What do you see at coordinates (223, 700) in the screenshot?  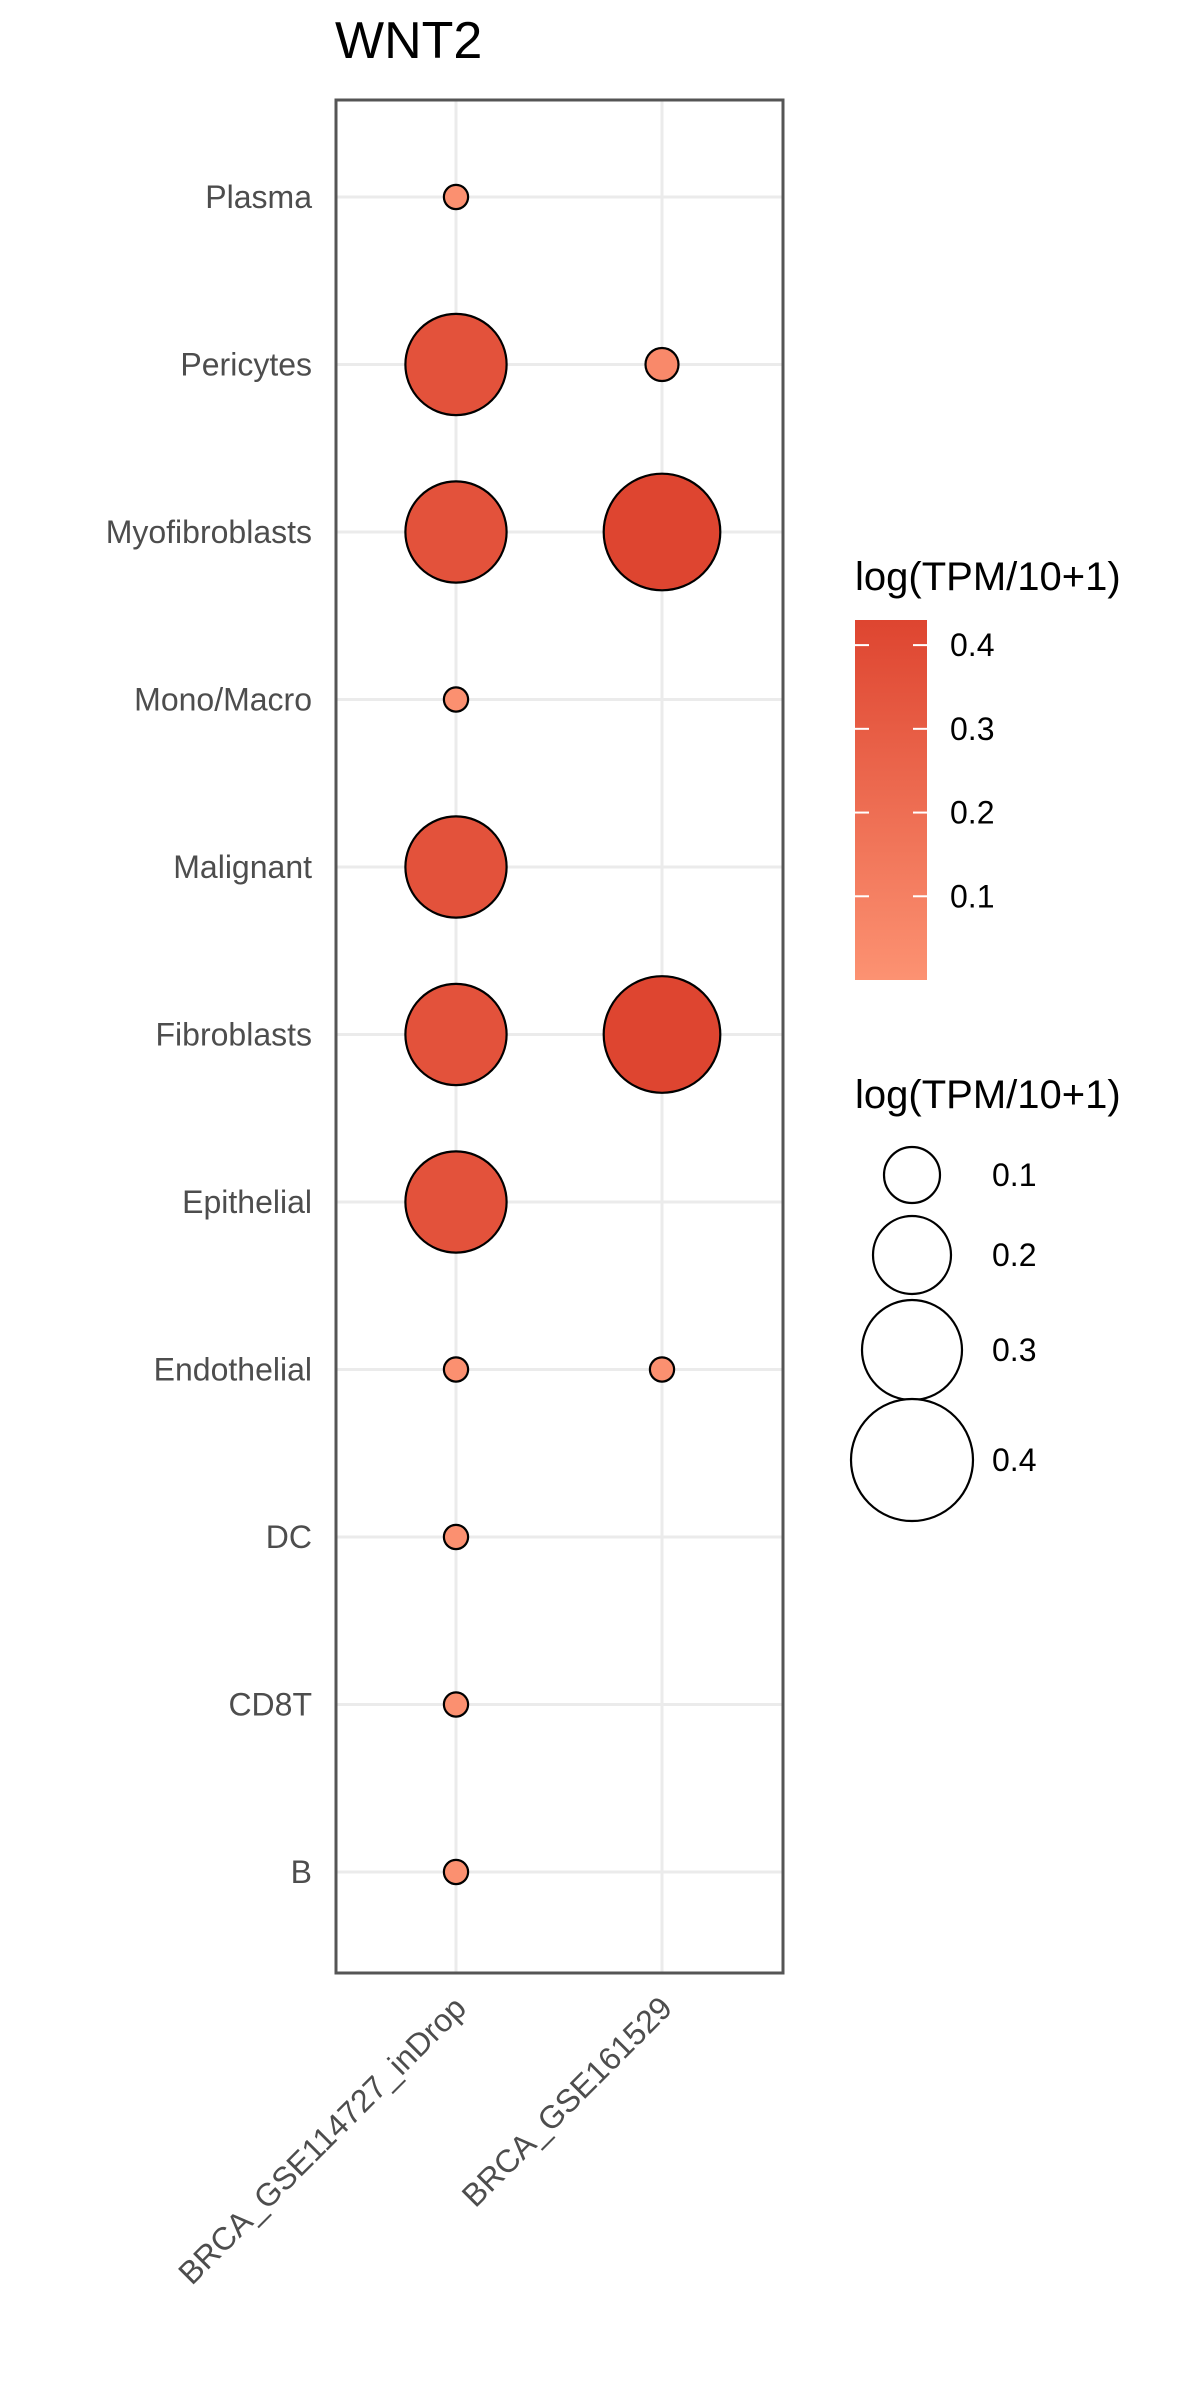 I see `y-tick-label: Mono/Macro` at bounding box center [223, 700].